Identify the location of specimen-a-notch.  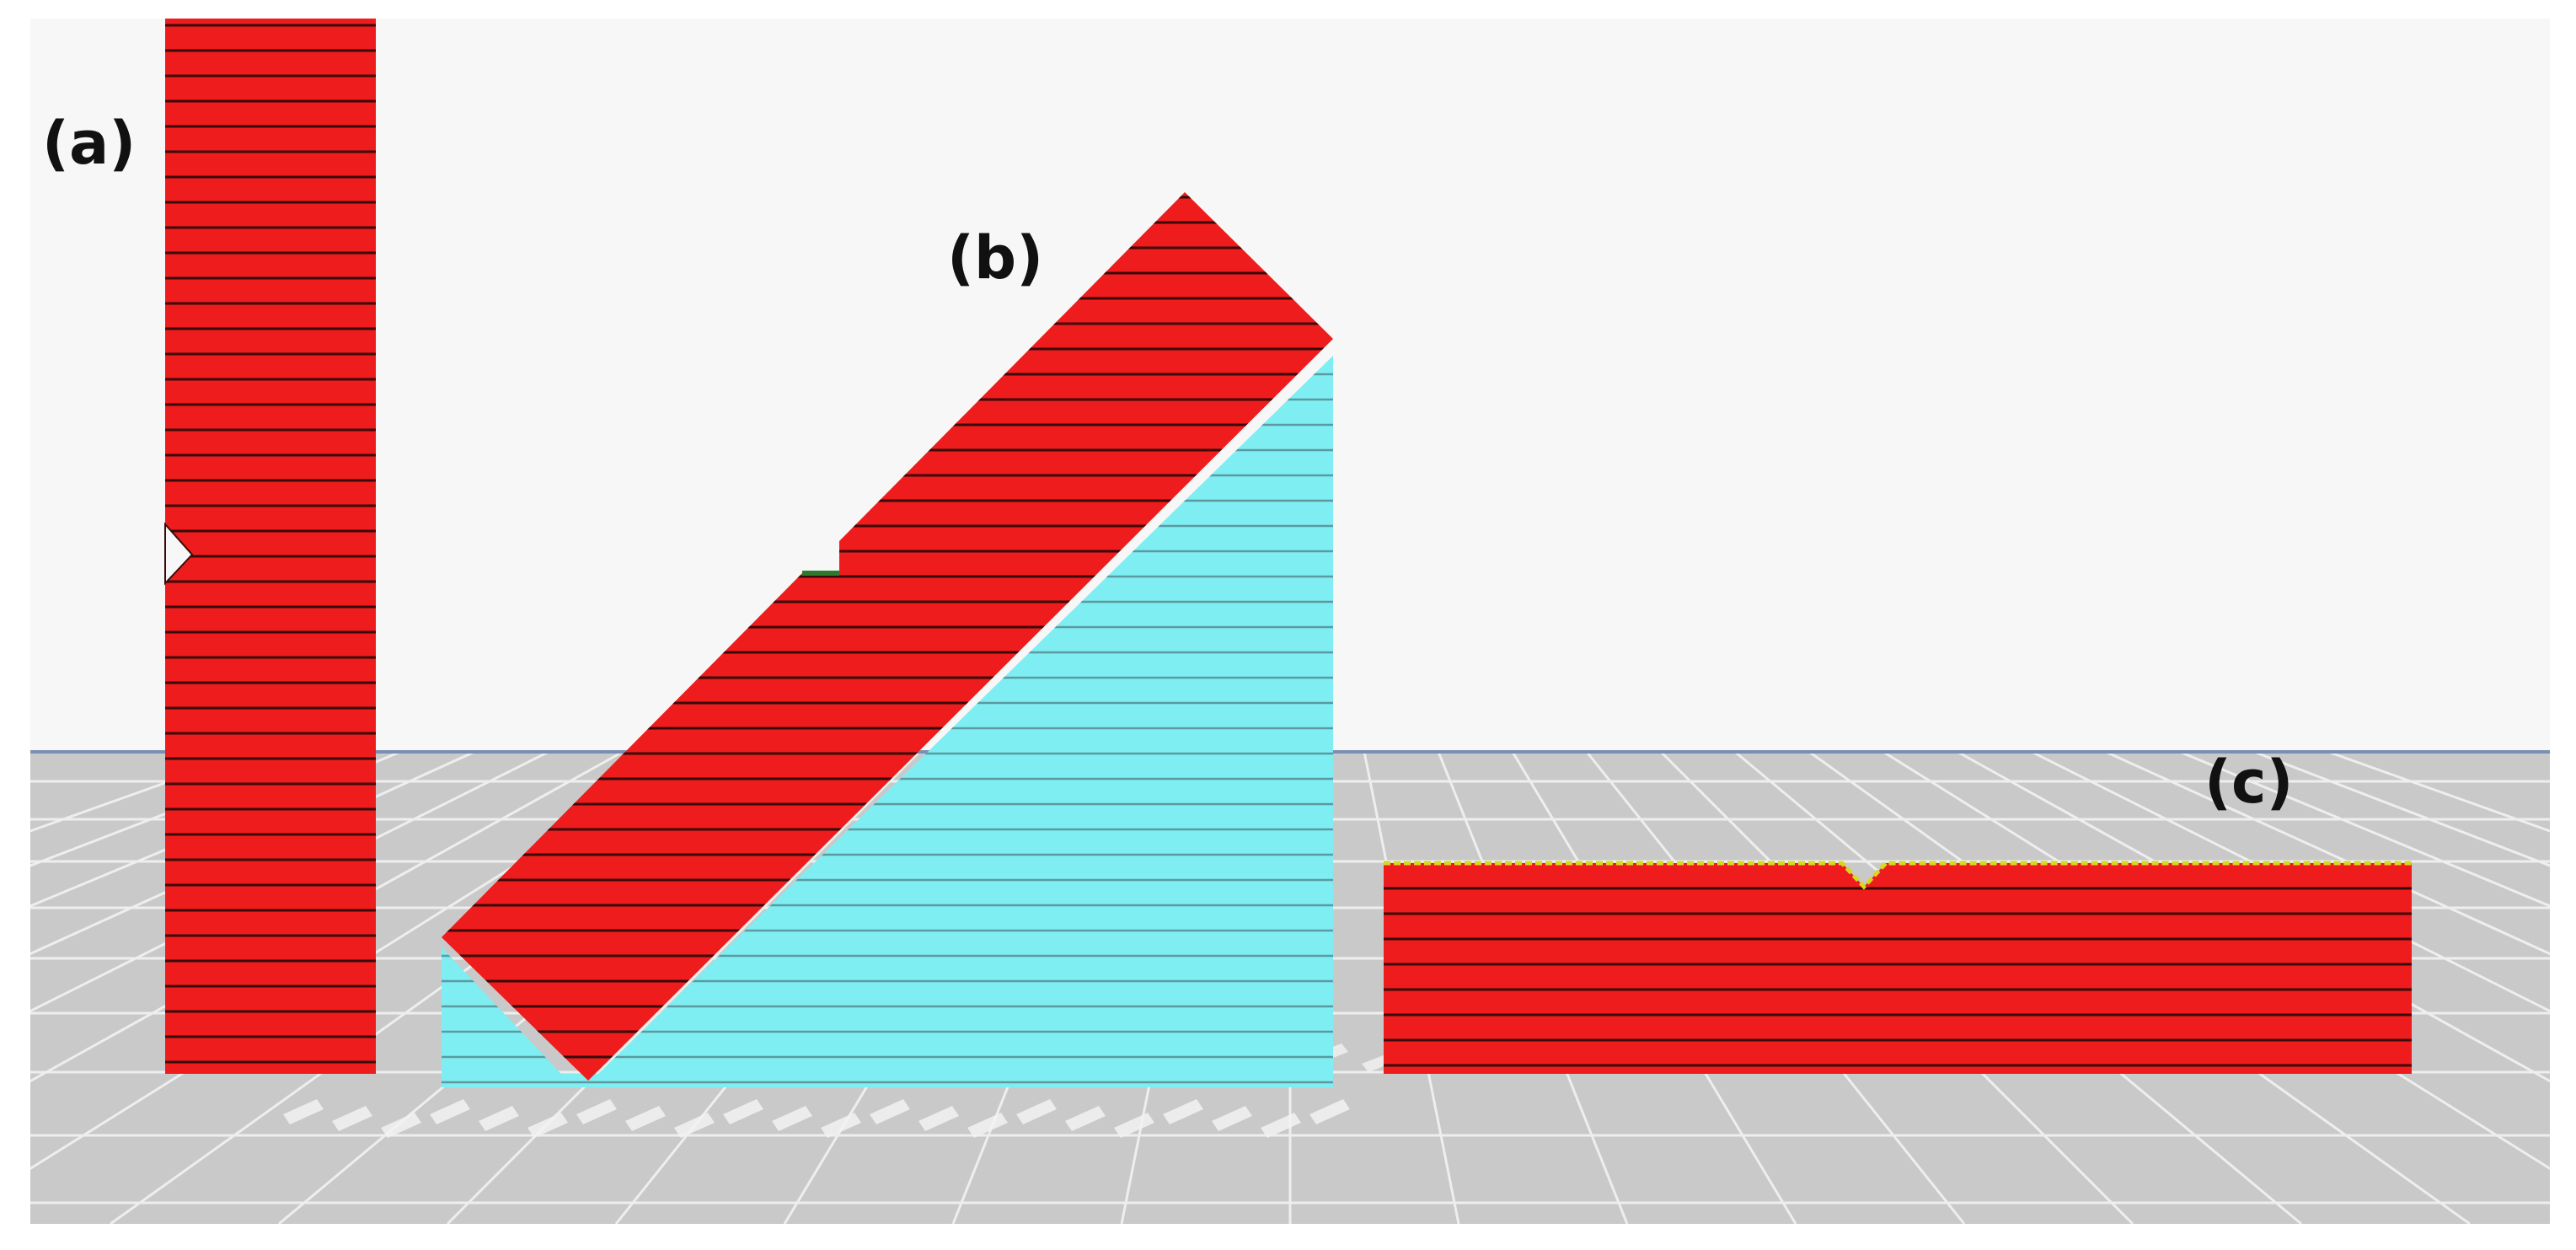
(179, 554).